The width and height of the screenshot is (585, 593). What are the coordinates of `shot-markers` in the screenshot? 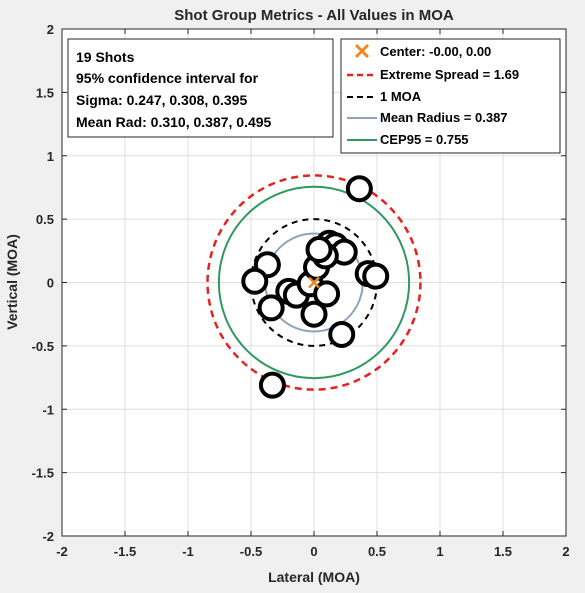 It's located at (315, 287).